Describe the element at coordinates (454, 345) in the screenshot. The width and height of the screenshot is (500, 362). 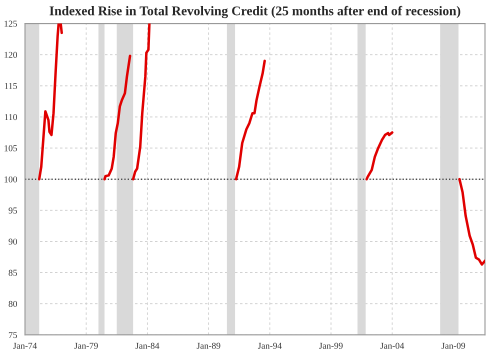
I see `x-tick-label: Jan-09` at that location.